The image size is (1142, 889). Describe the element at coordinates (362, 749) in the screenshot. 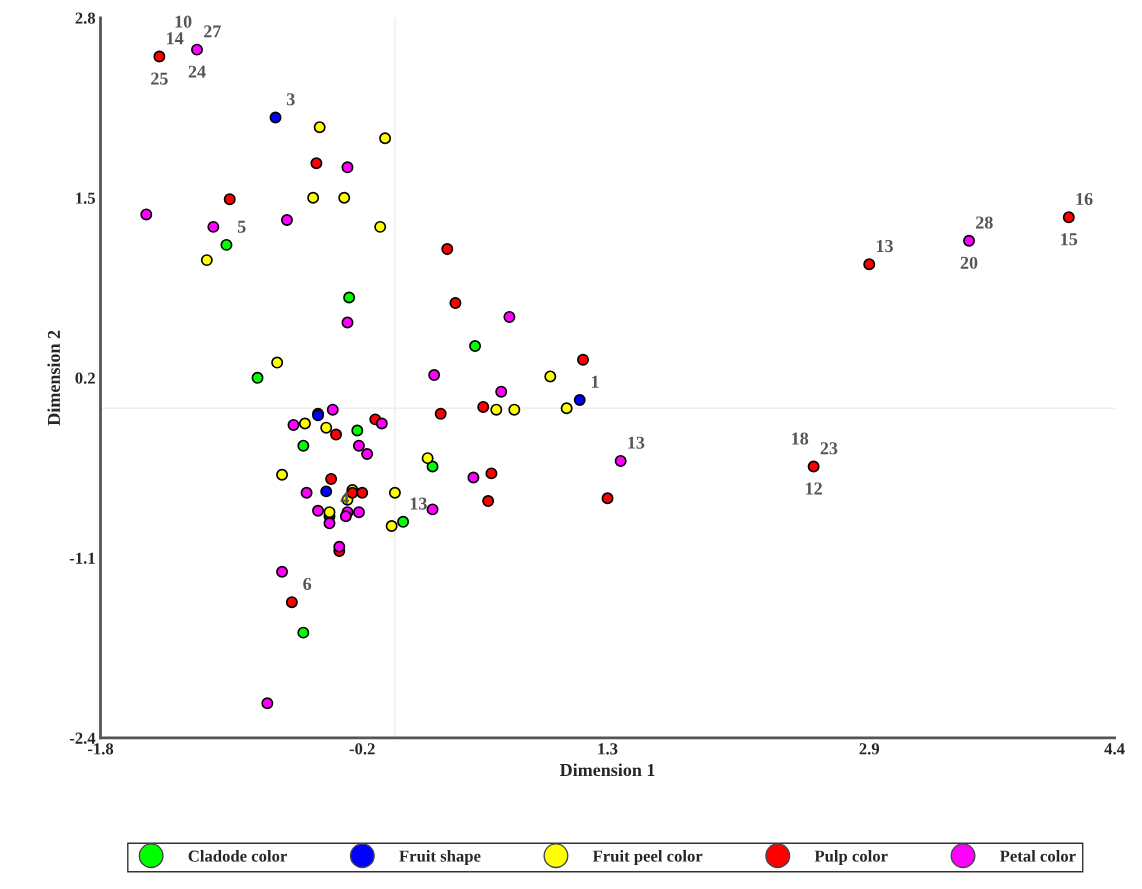

I see `x-tick-label: -0.2` at that location.